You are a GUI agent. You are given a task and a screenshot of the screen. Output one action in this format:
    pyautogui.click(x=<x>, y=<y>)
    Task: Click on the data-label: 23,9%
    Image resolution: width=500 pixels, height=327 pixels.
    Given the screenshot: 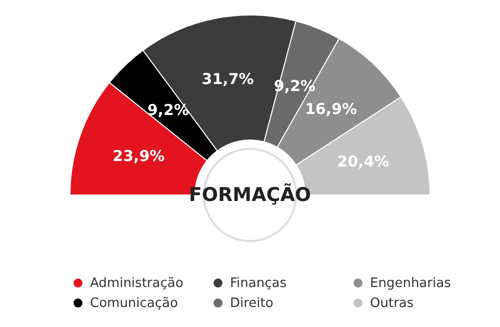 What is the action you would take?
    pyautogui.click(x=138, y=155)
    